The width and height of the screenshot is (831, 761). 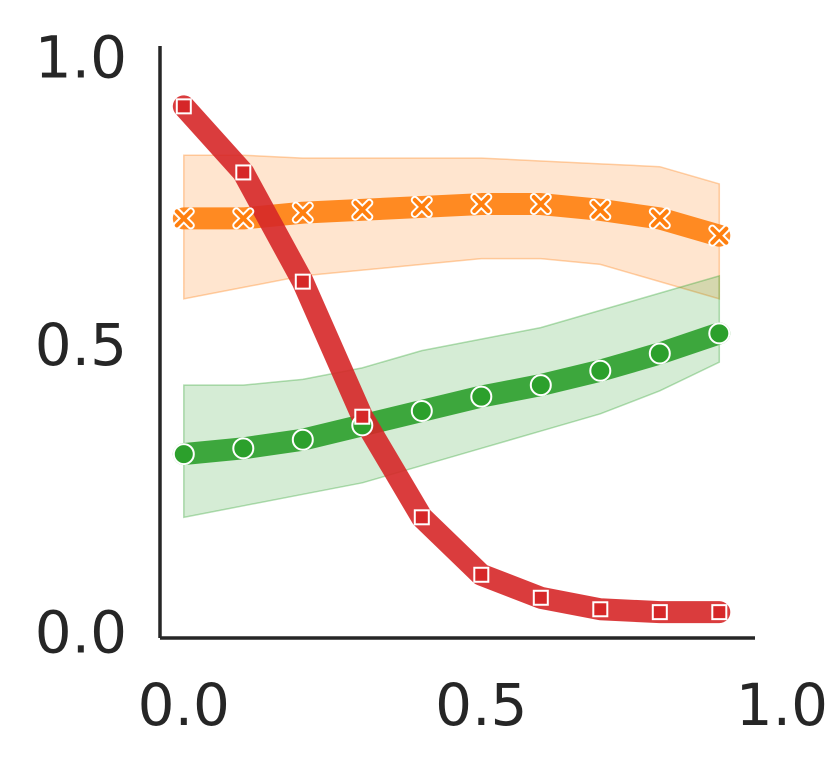 I want to click on x-tick-label-3: 1.0, so click(x=782, y=705).